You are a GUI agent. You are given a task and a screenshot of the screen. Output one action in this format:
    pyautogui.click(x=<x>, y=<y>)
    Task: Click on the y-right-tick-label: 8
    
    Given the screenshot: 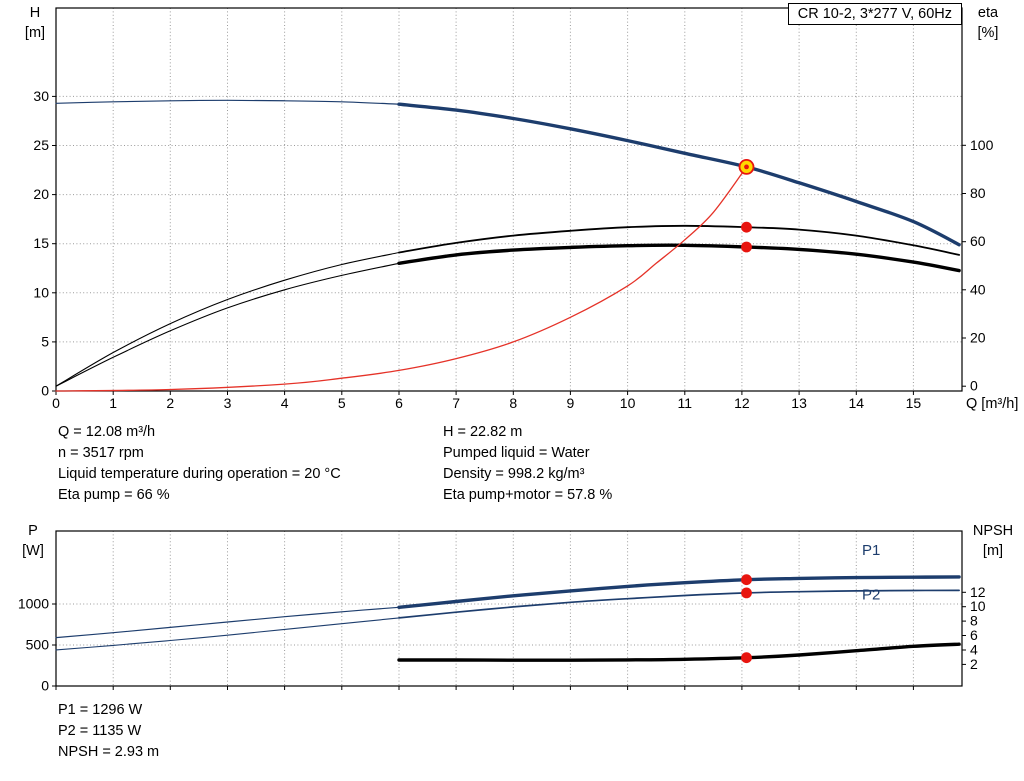 What is the action you would take?
    pyautogui.click(x=974, y=621)
    